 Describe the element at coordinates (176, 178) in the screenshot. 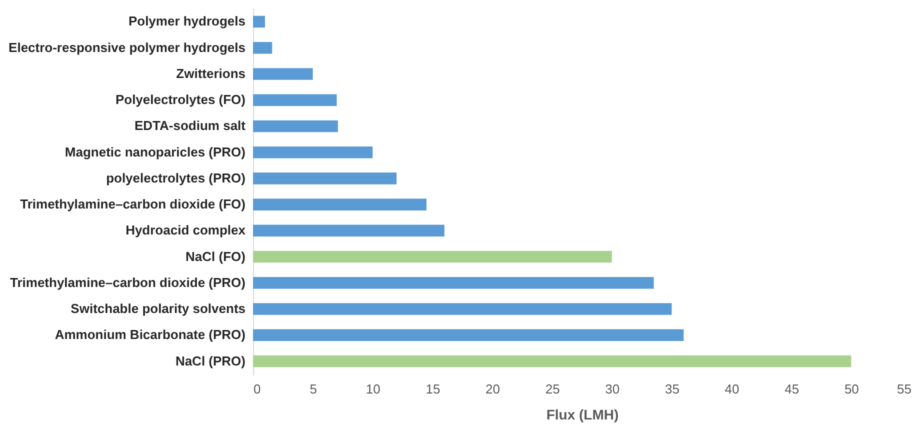

I see `y-tick-label: polyelectrolytes (PRO)` at that location.